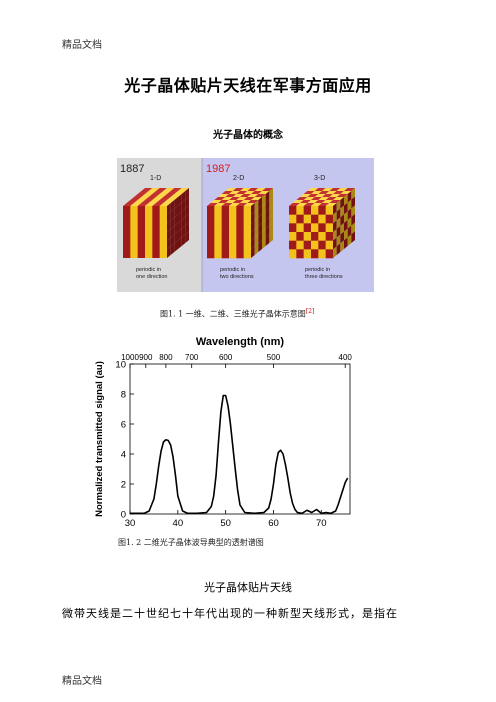 This screenshot has height=702, width=496. What do you see at coordinates (230, 613) in the screenshot?
I see `body-paragraph: 微带天线是二十世纪七十年代出现的一种新型天线形式，是指在` at bounding box center [230, 613].